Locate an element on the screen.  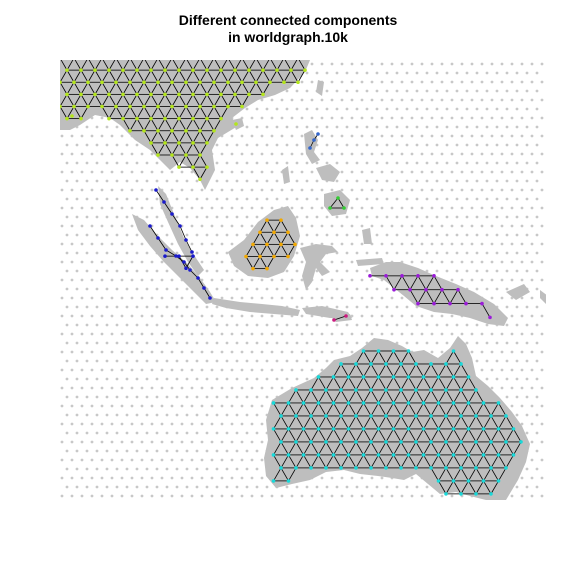
new-guinea-component-edge is located at coordinates (390, 282).